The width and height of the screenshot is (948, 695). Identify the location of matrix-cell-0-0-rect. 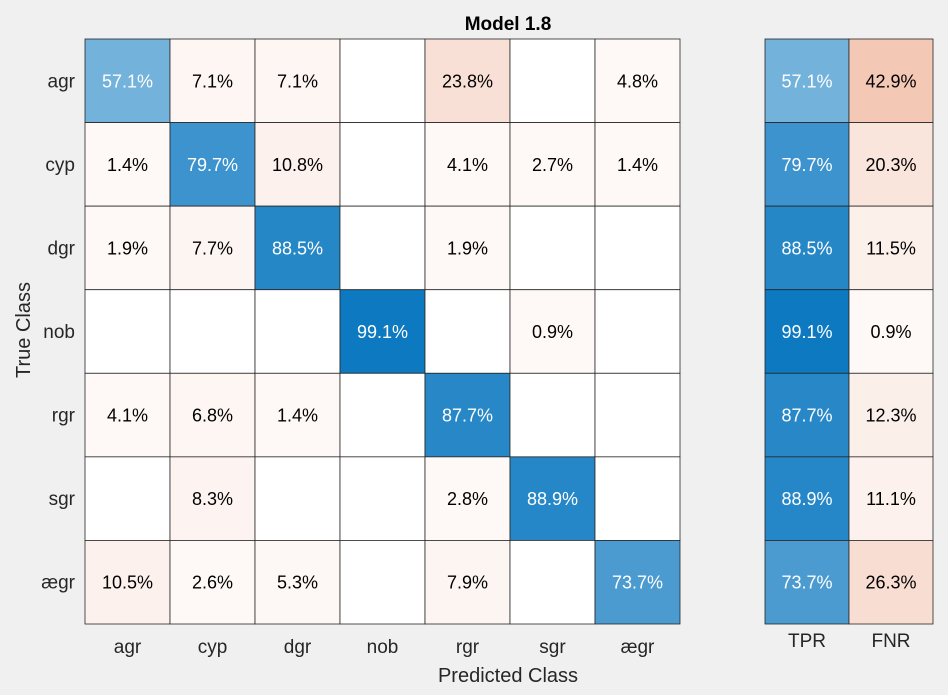
(127, 80).